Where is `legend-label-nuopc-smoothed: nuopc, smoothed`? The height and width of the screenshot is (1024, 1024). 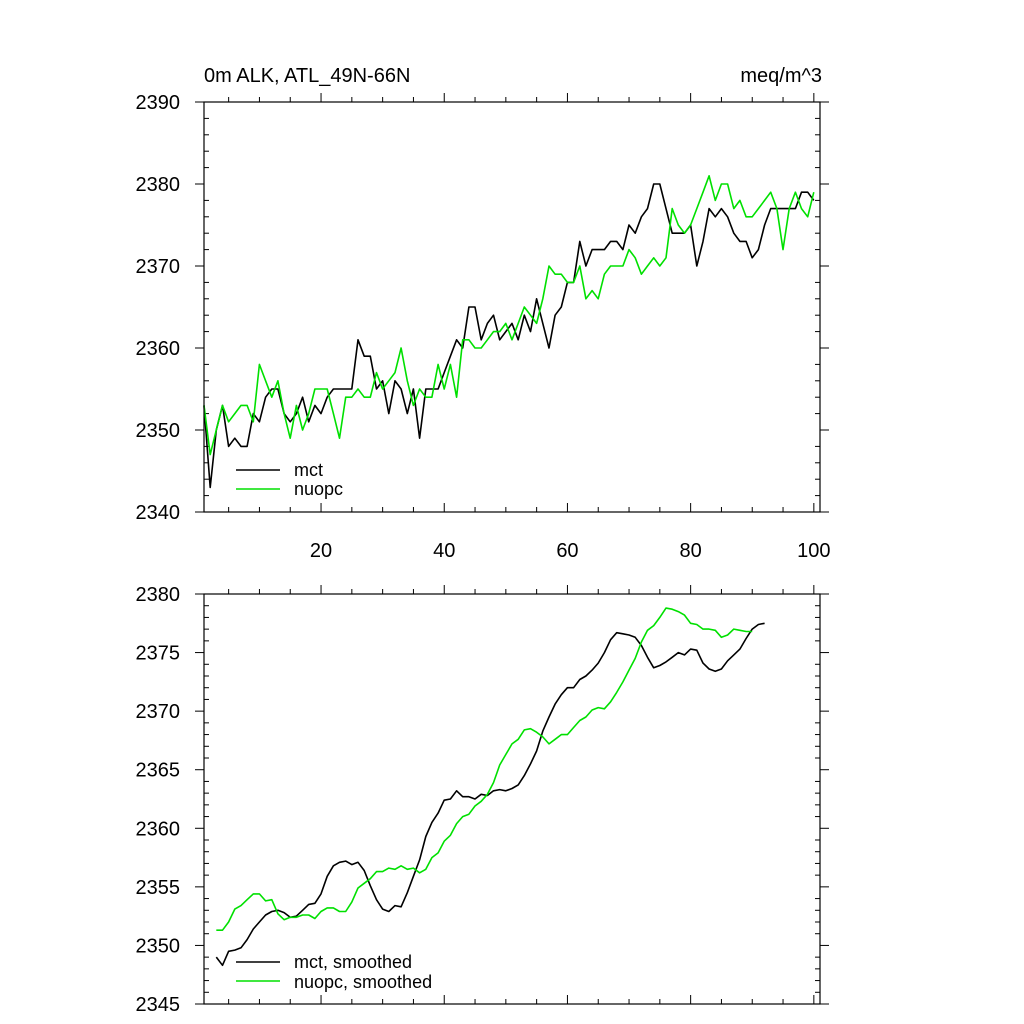 legend-label-nuopc-smoothed: nuopc, smoothed is located at coordinates (363, 982).